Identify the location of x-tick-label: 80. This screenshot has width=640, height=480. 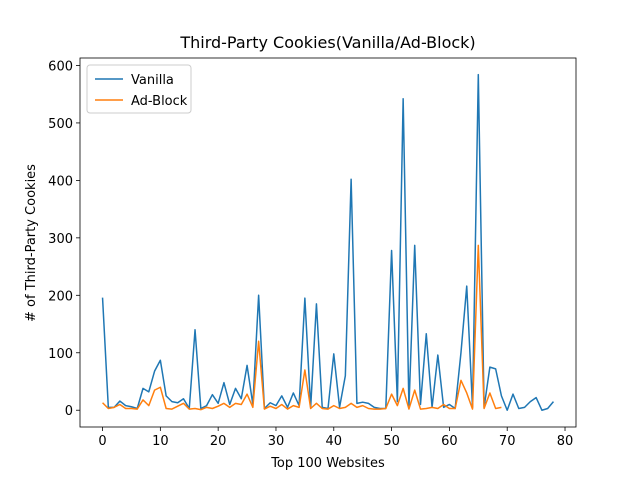
(565, 441).